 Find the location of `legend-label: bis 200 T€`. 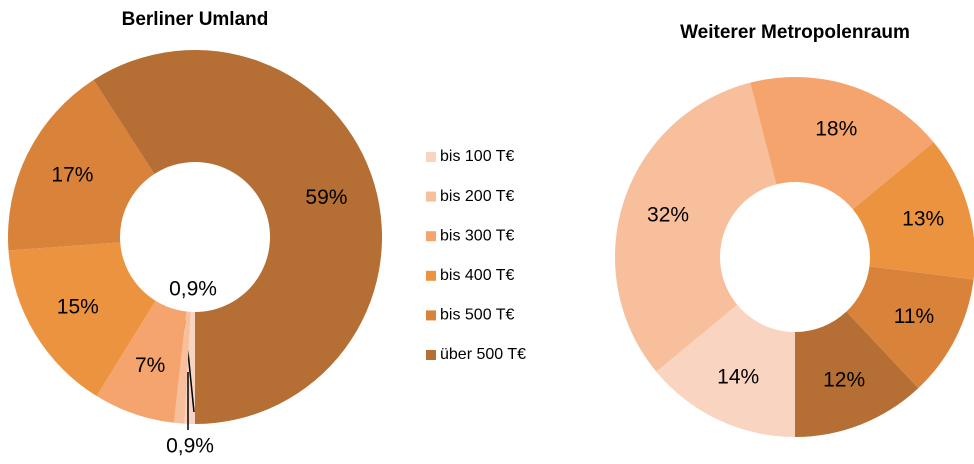

legend-label: bis 200 T€ is located at coordinates (477, 196).